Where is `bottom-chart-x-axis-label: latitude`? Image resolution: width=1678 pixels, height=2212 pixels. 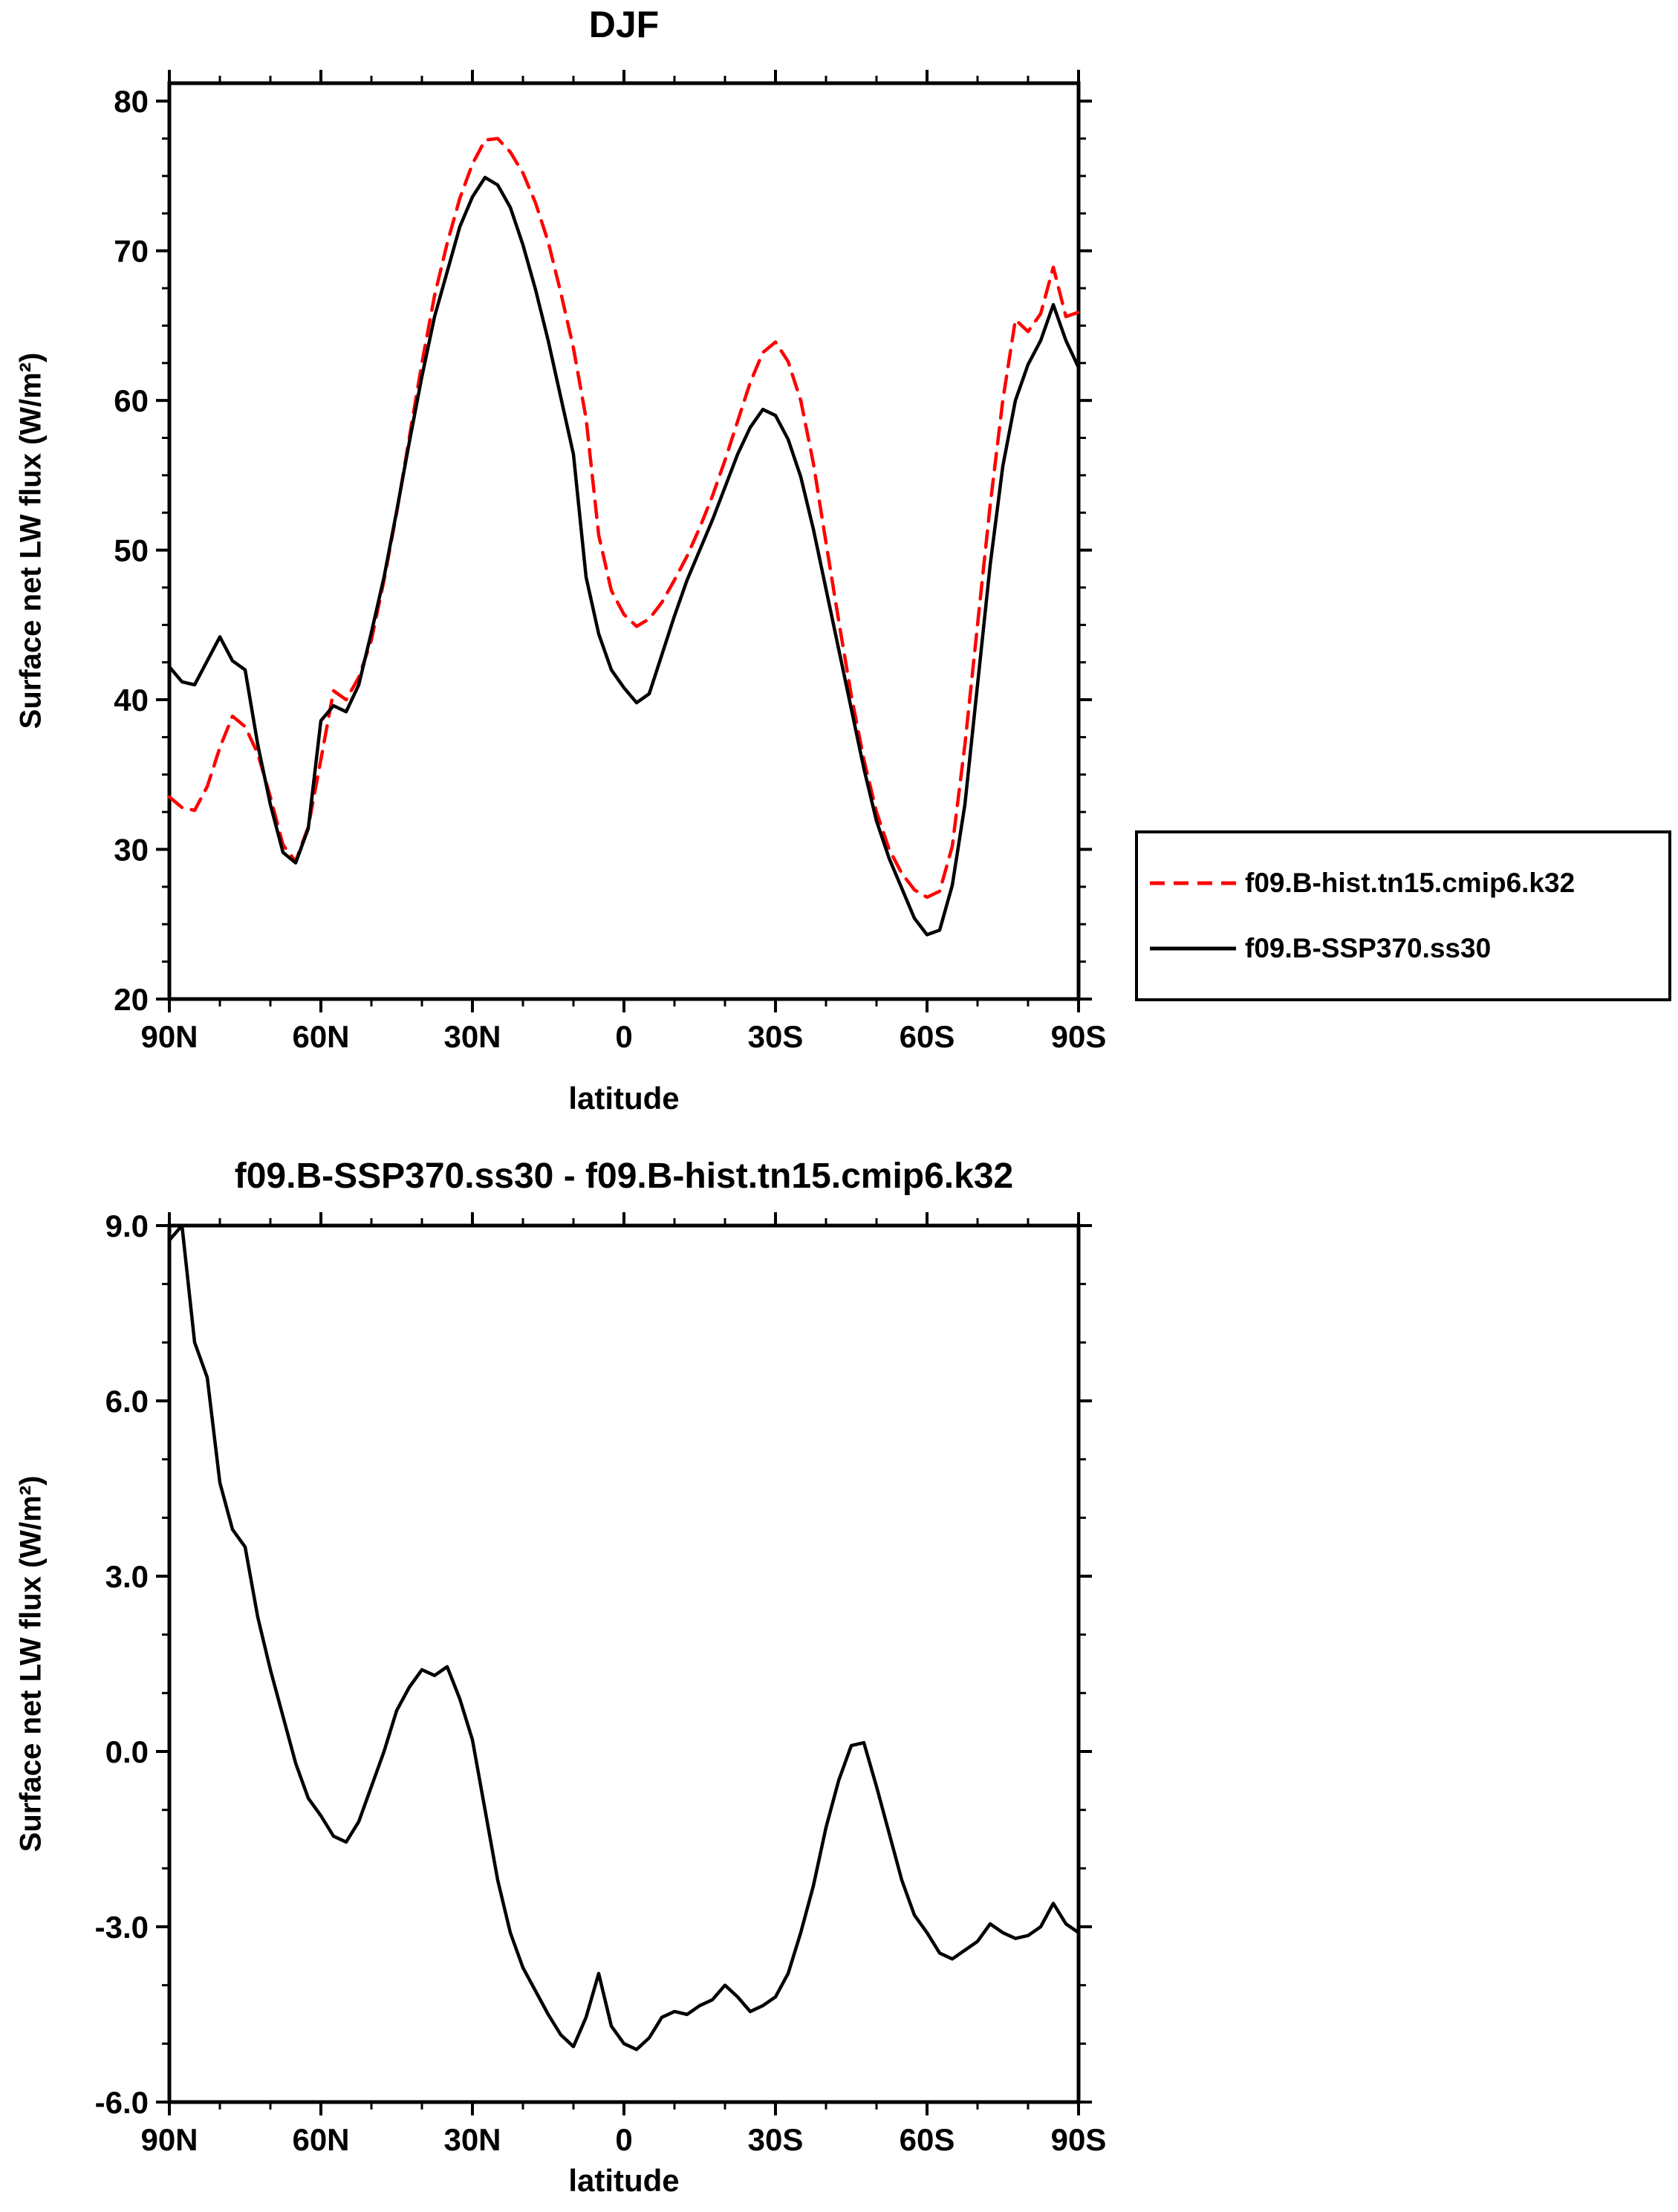 bottom-chart-x-axis-label: latitude is located at coordinates (624, 2181).